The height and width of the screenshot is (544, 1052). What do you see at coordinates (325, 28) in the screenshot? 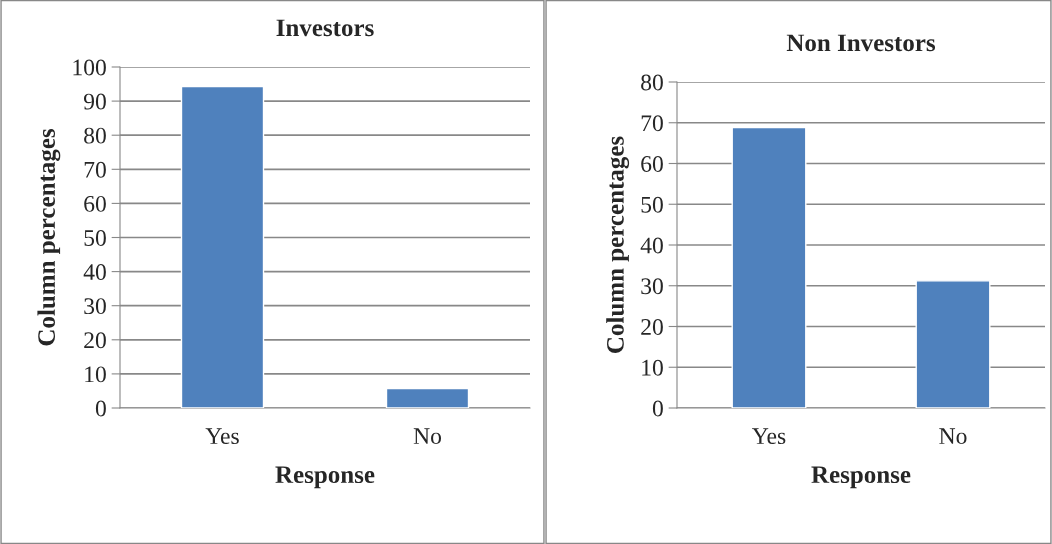
I see `chart-title: Investors` at bounding box center [325, 28].